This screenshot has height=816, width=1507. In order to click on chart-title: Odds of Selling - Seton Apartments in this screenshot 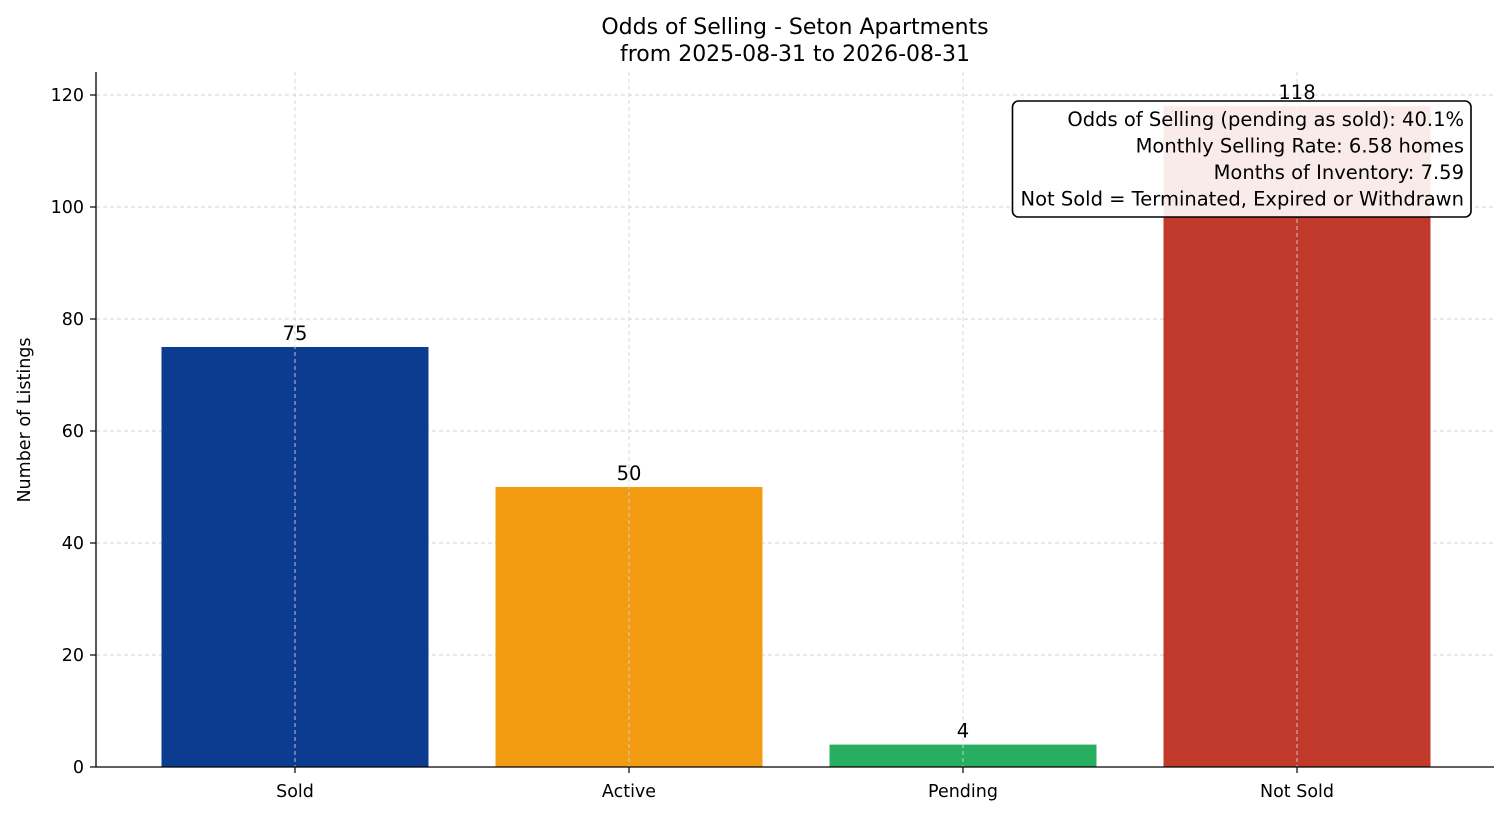, I will do `click(794, 27)`.